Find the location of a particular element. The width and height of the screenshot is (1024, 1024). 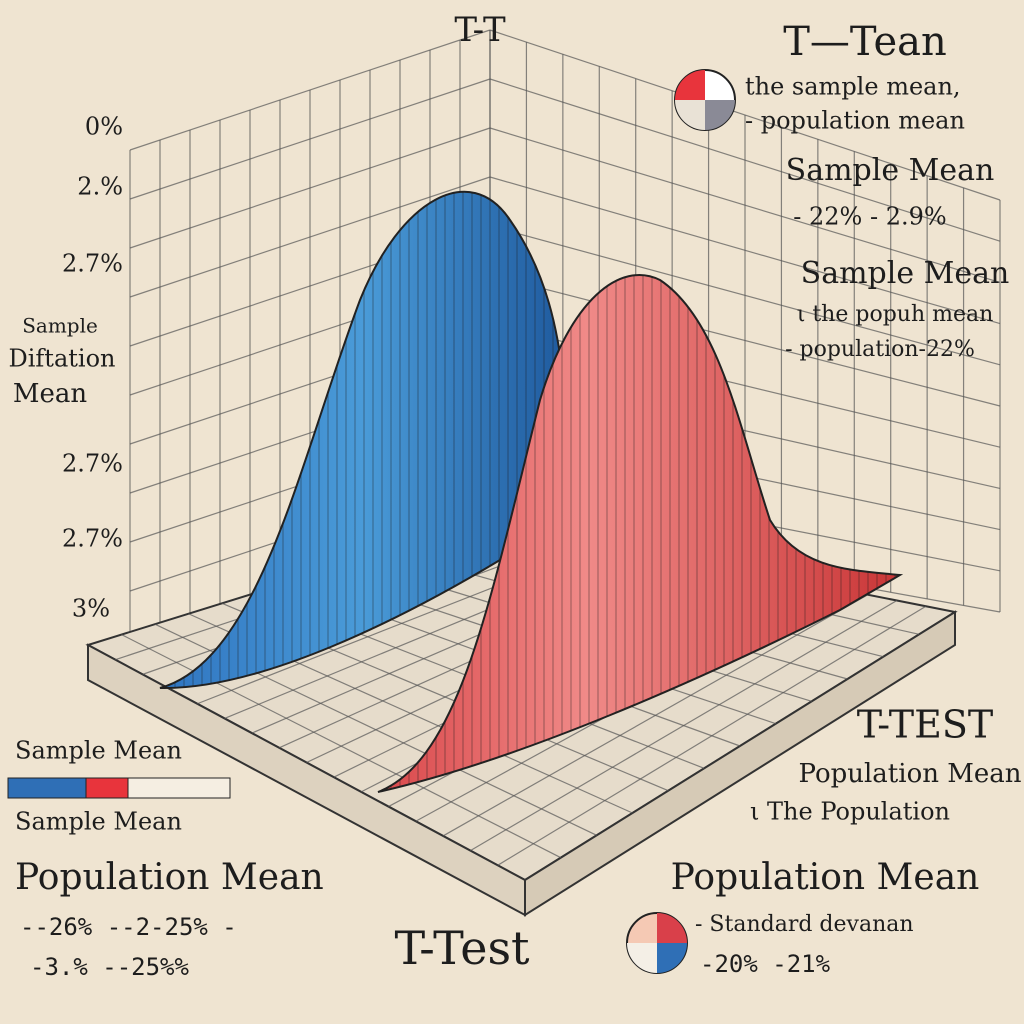

legend-line: the sample mean, is located at coordinates (853, 87).